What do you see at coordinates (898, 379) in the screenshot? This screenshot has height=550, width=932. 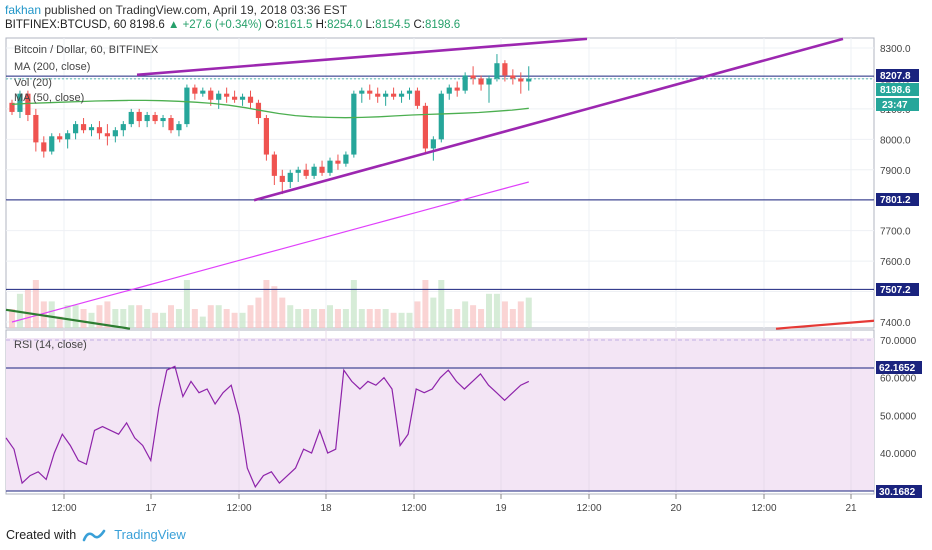 I see `rsi-tick-label: 60.0000` at bounding box center [898, 379].